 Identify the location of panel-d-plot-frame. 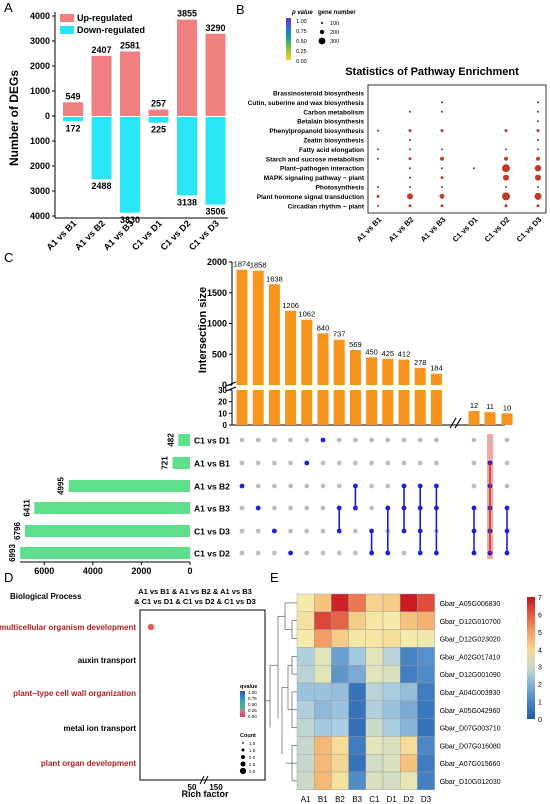
(202, 695).